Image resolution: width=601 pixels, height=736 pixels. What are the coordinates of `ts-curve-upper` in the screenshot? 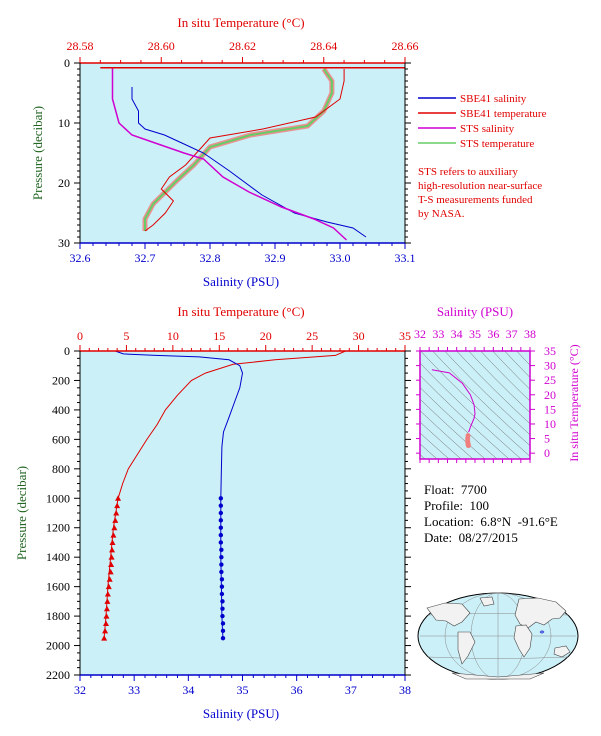 It's located at (453, 401).